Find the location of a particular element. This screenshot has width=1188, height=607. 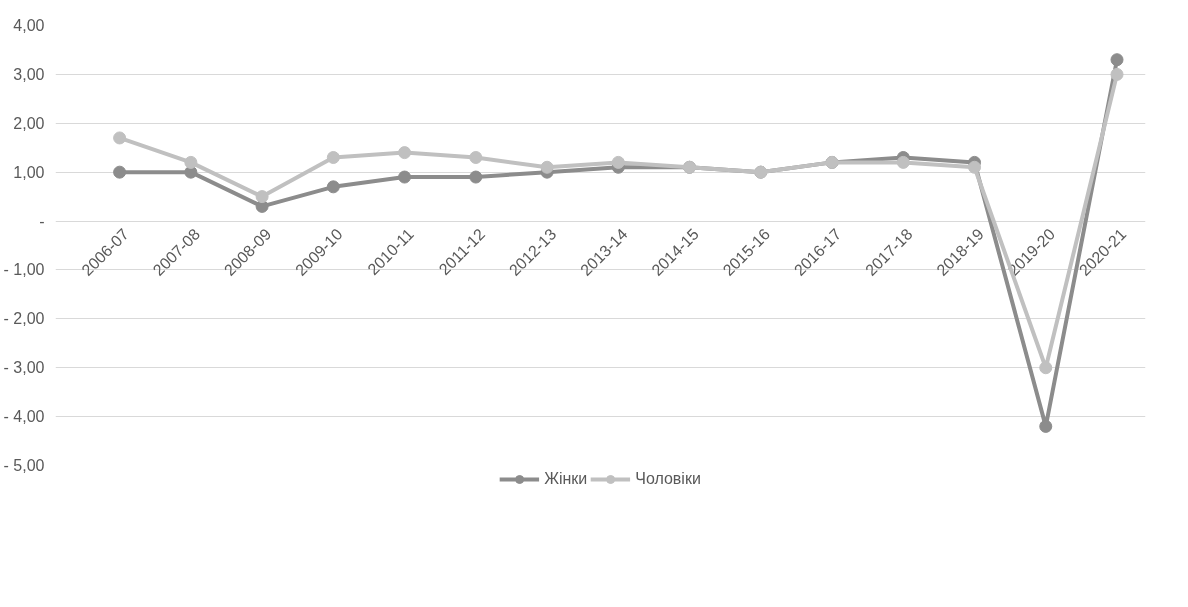

y-tick-label: 3,00 is located at coordinates (29, 74).